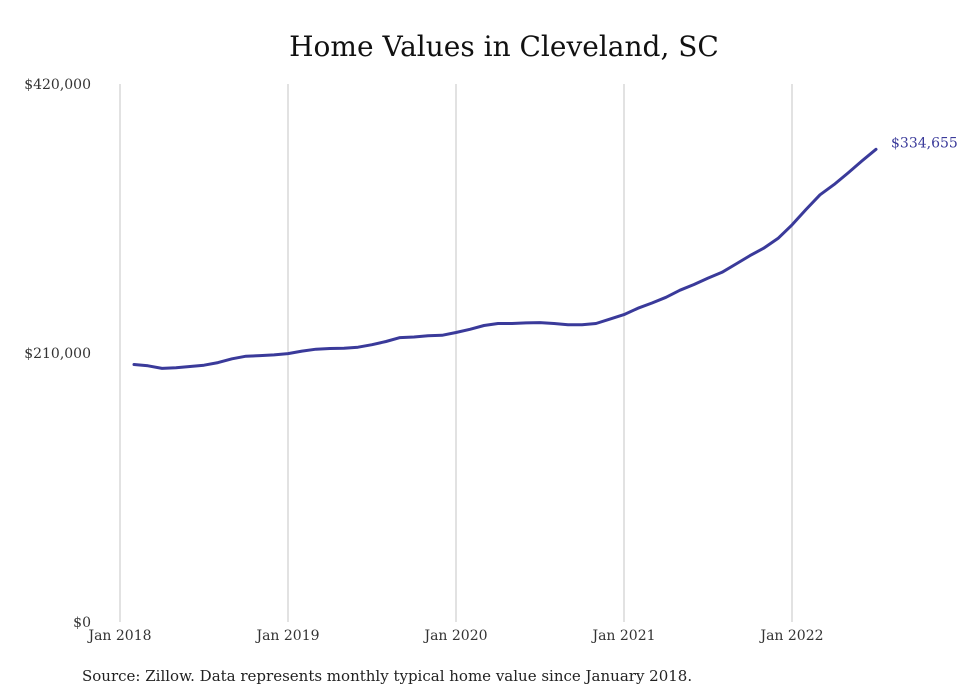 The height and width of the screenshot is (699, 980). I want to click on x-tick-label: Jan 2020, so click(454, 636).